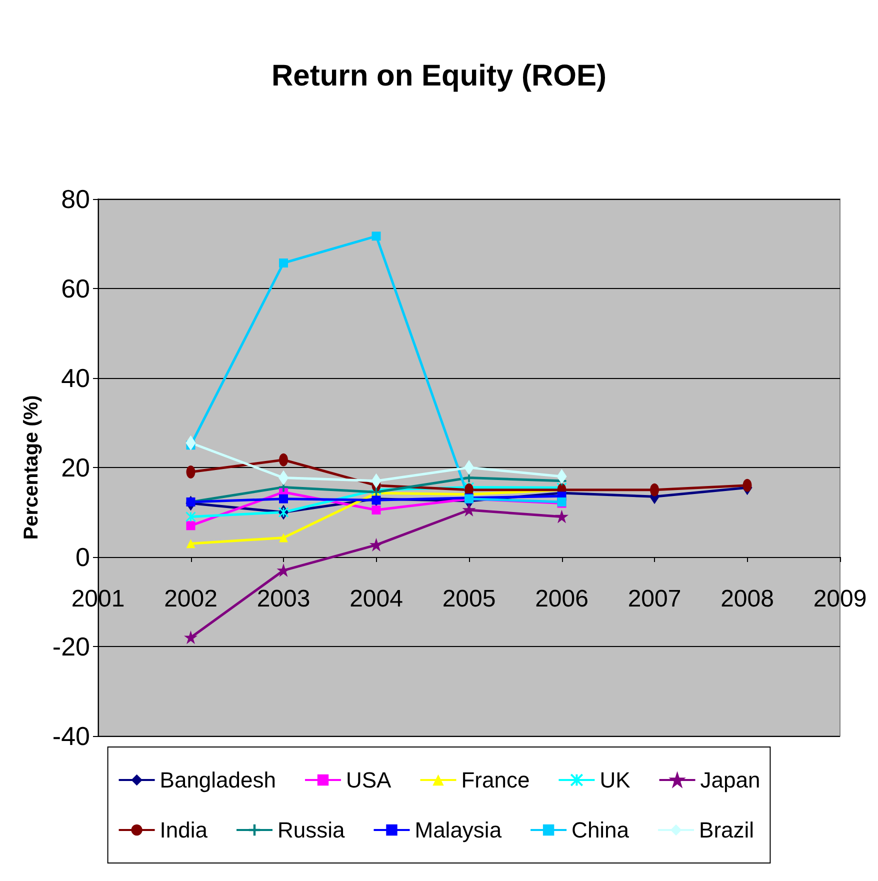 This screenshot has height=881, width=878. Describe the element at coordinates (283, 599) in the screenshot. I see `x-tick-label: 2003` at that location.